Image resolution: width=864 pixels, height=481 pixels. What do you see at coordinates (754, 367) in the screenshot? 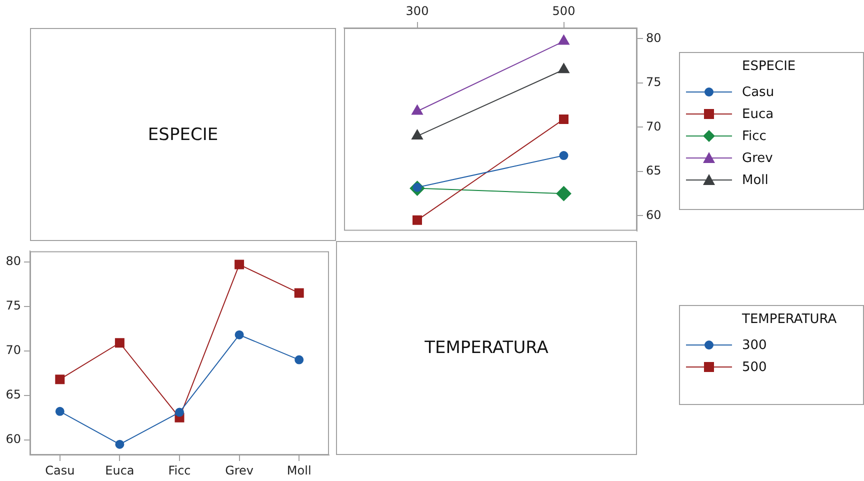
I see `legend-label: 500` at bounding box center [754, 367].